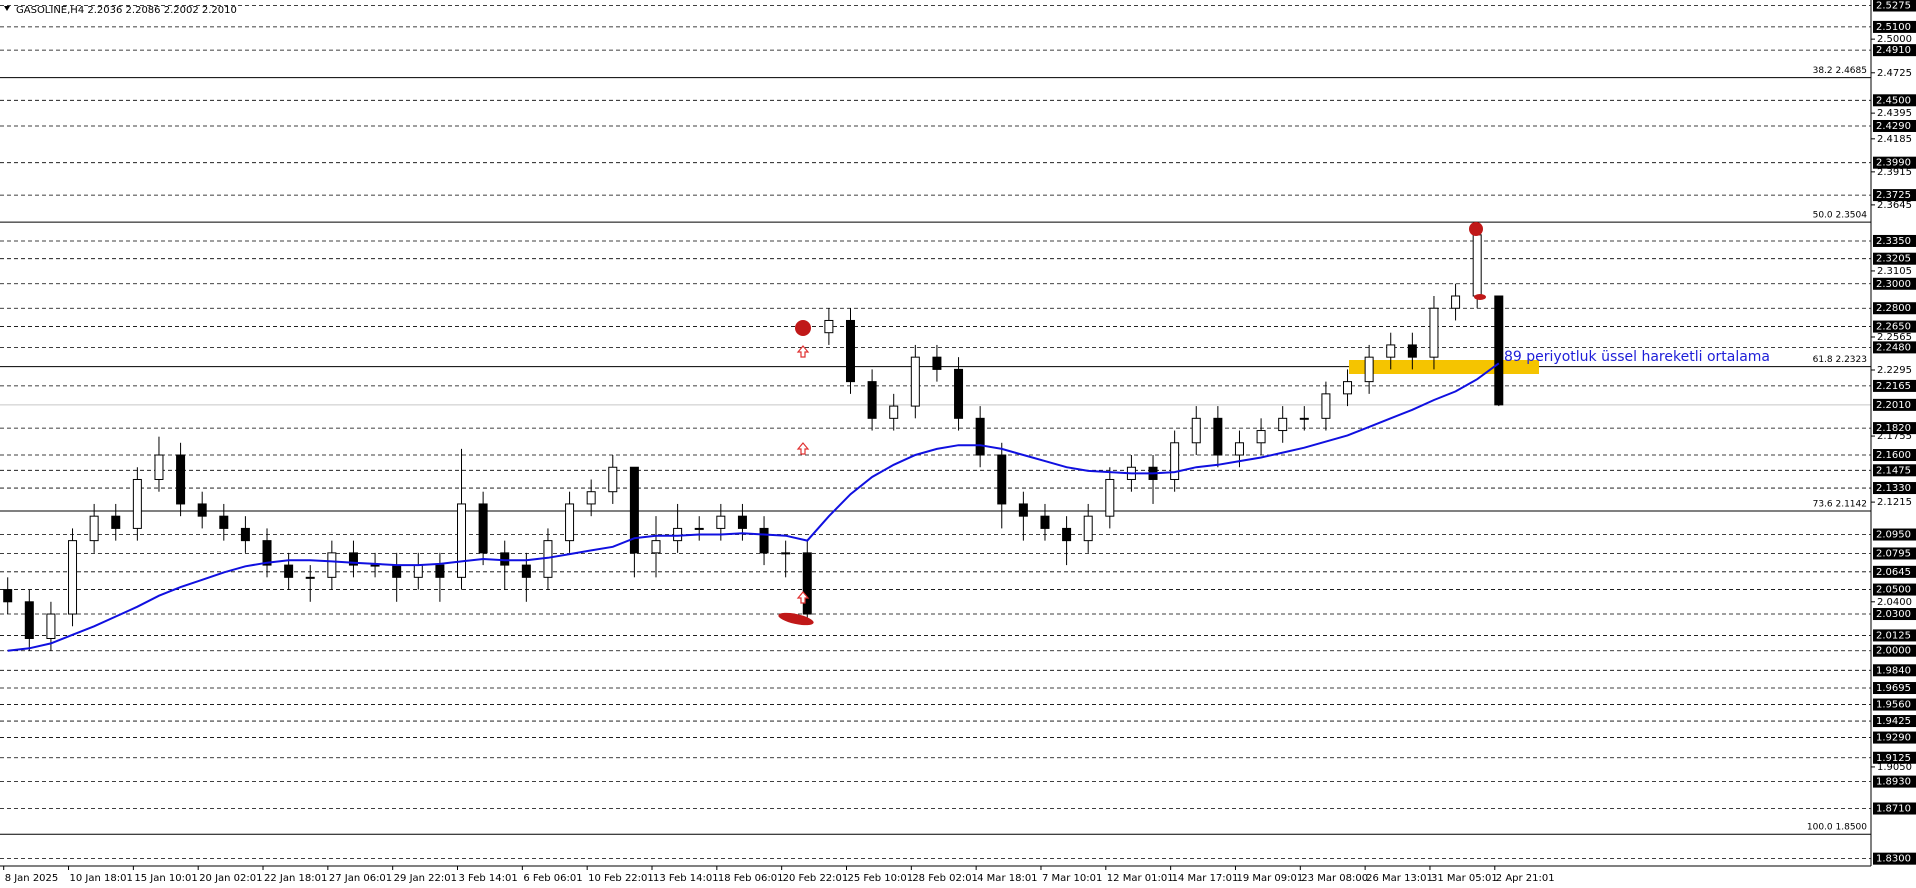 This screenshot has width=1916, height=888. I want to click on x-tick-label: 18 Feb 06:01, so click(751, 878).